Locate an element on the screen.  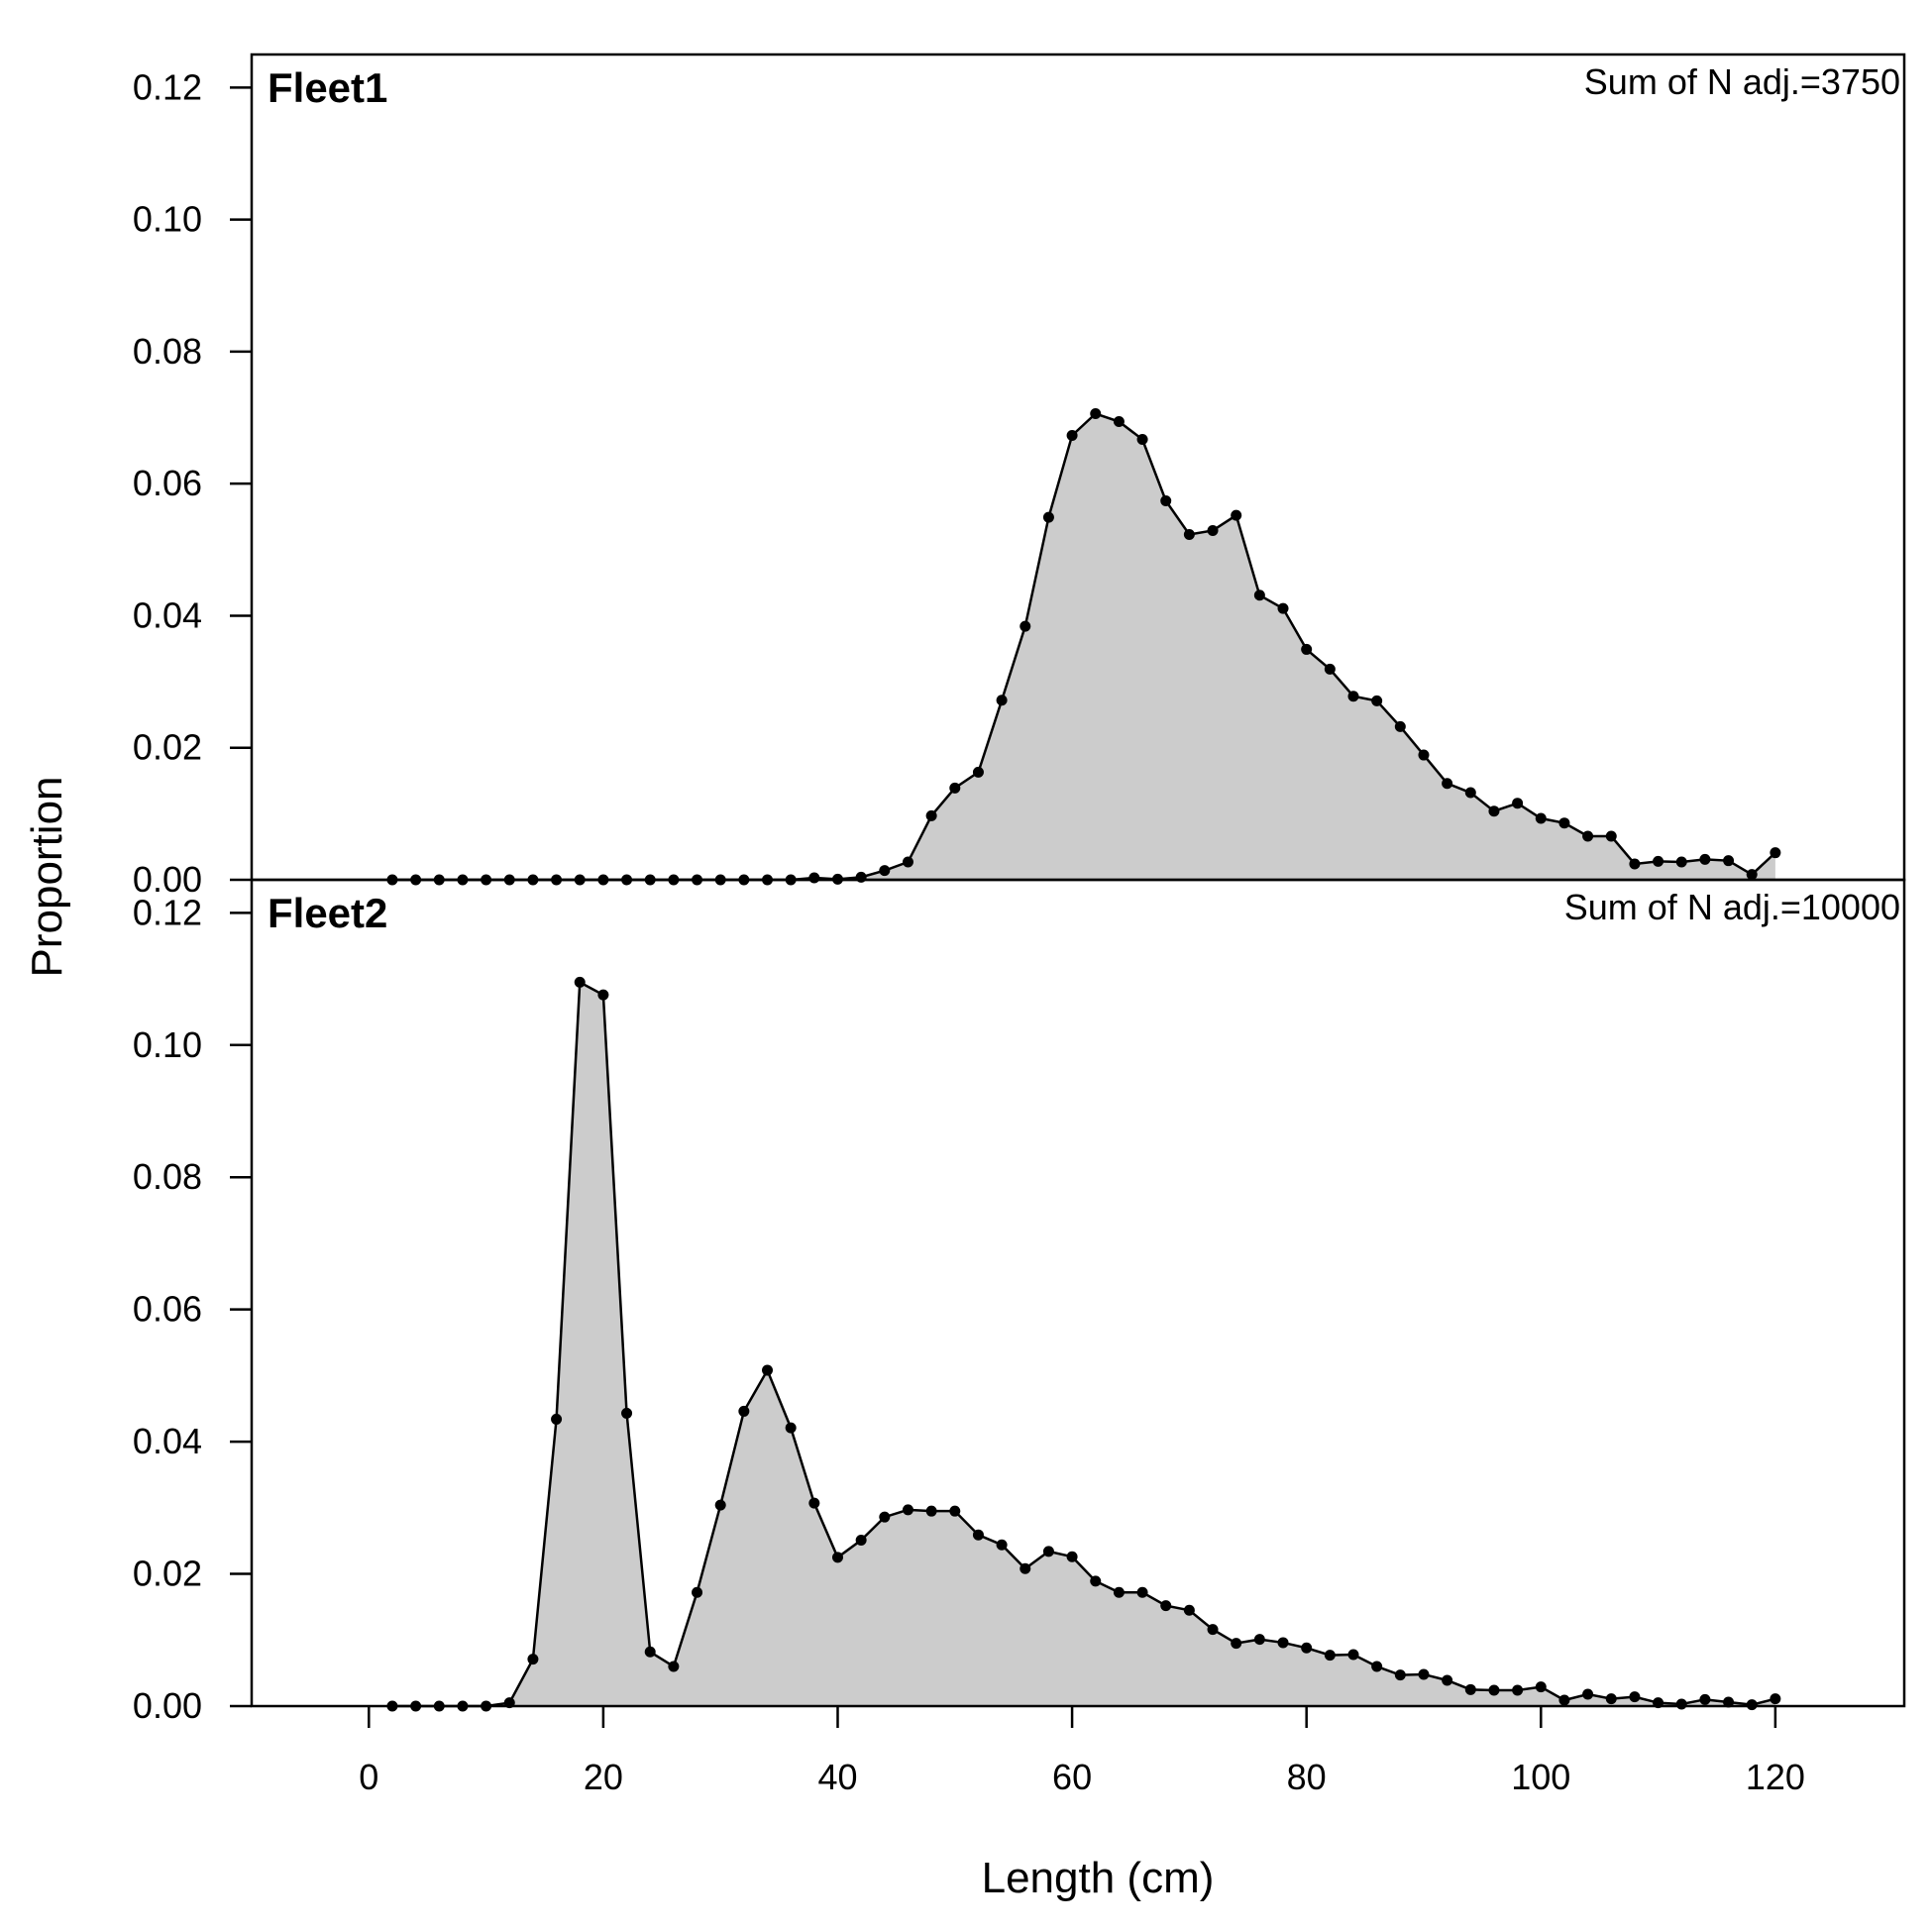
y-axis-title: Proportion is located at coordinates (47, 877).